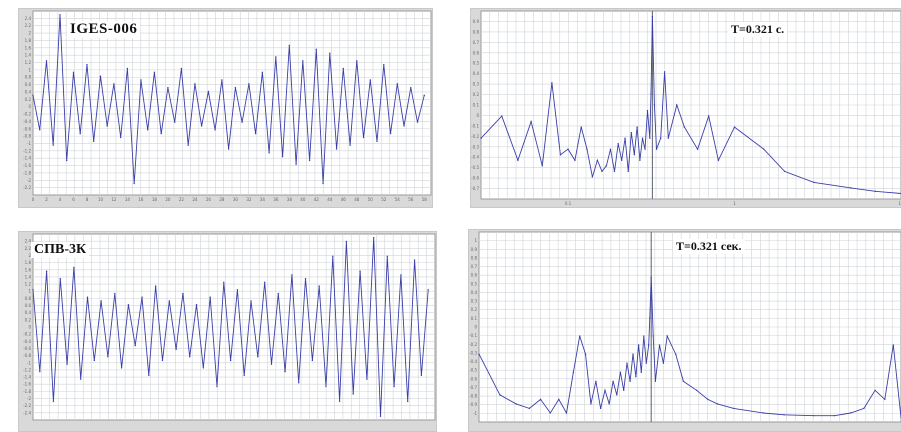 Image resolution: width=901 pixels, height=432 pixels. Describe the element at coordinates (27, 165) in the screenshot. I see `y-tick-label: -1.6` at that location.